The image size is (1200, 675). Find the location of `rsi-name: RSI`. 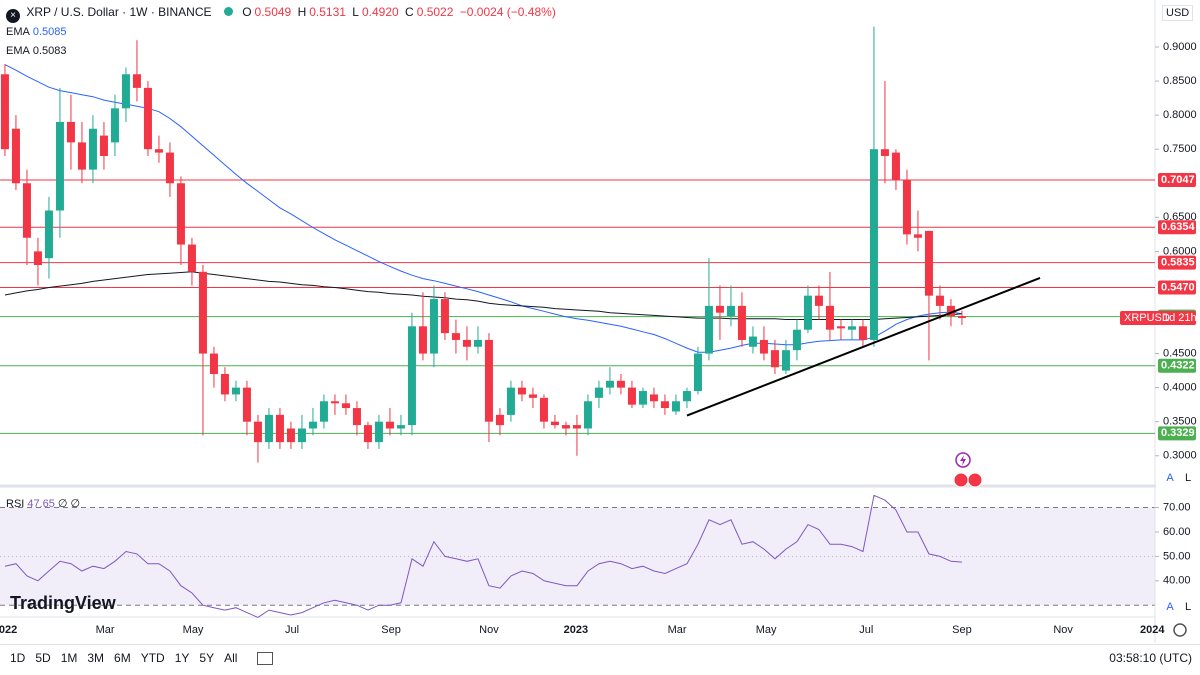

rsi-name: RSI is located at coordinates (15, 504).